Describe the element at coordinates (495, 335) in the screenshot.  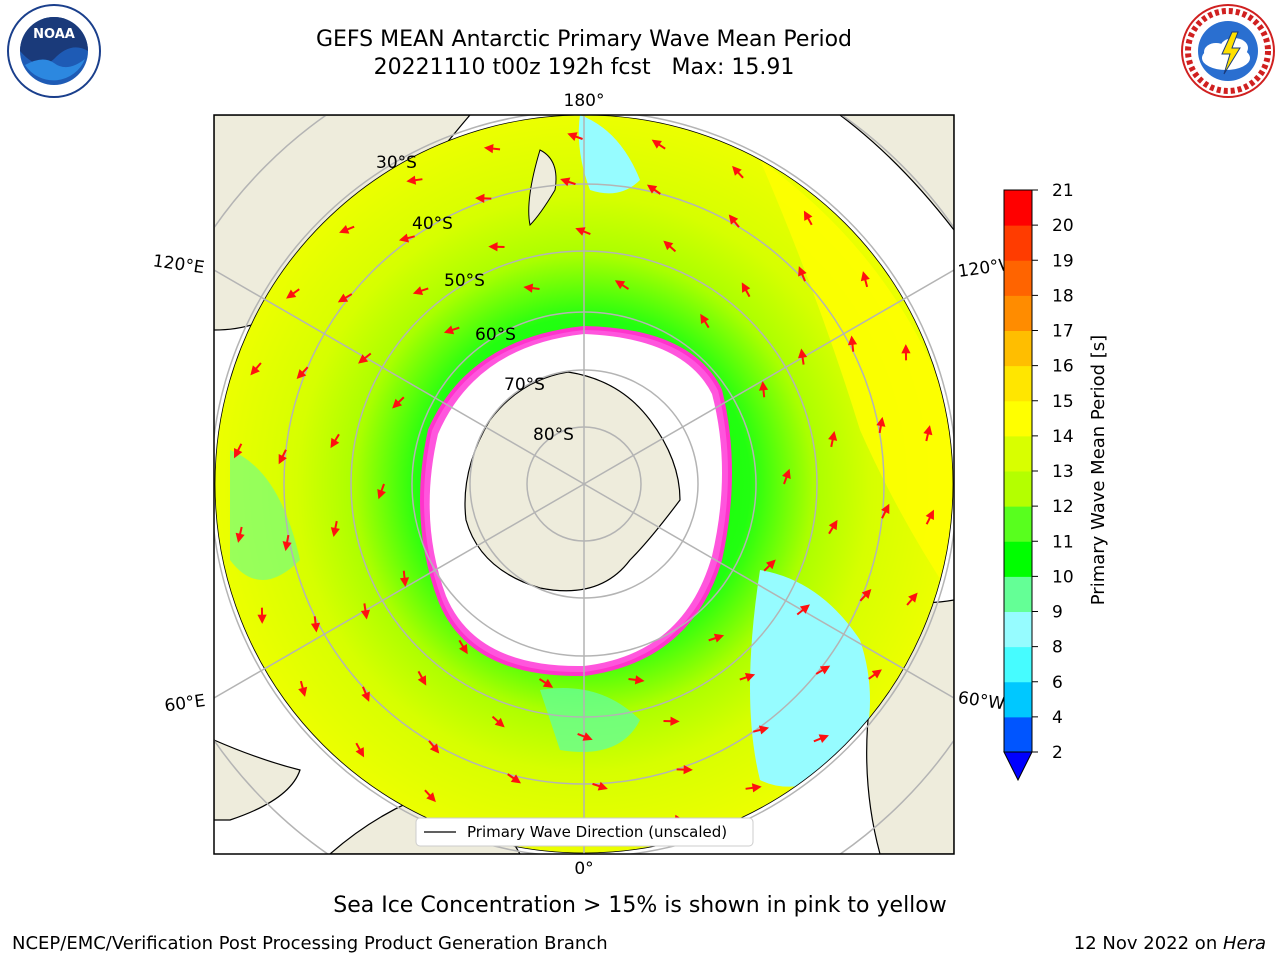
I see `lat-label-60s: 60°S` at that location.